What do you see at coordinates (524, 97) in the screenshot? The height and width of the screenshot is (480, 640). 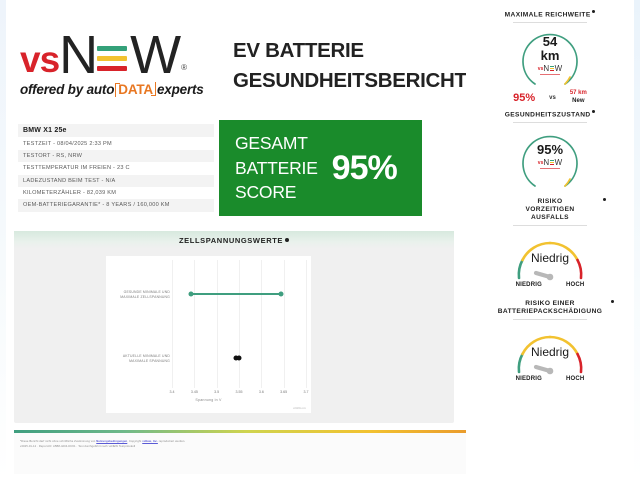 I see `range-percent: 95%` at bounding box center [524, 97].